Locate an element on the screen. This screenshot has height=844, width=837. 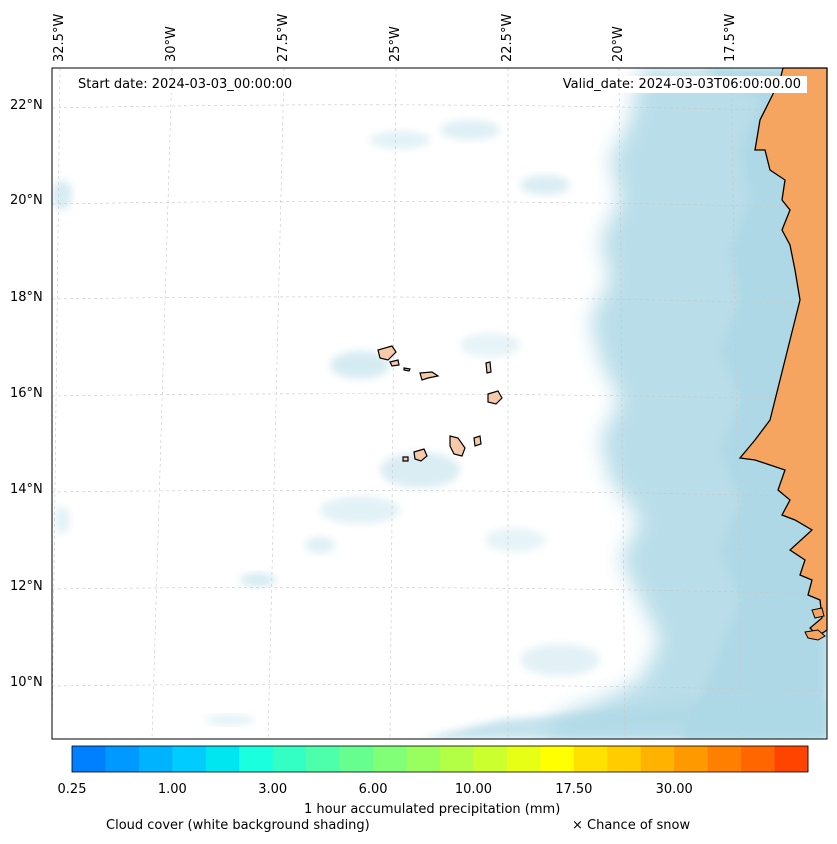
maio is located at coordinates (477, 441).